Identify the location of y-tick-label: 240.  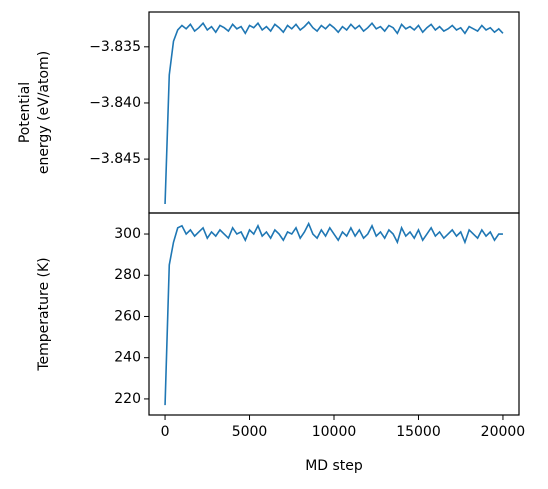
(127, 358).